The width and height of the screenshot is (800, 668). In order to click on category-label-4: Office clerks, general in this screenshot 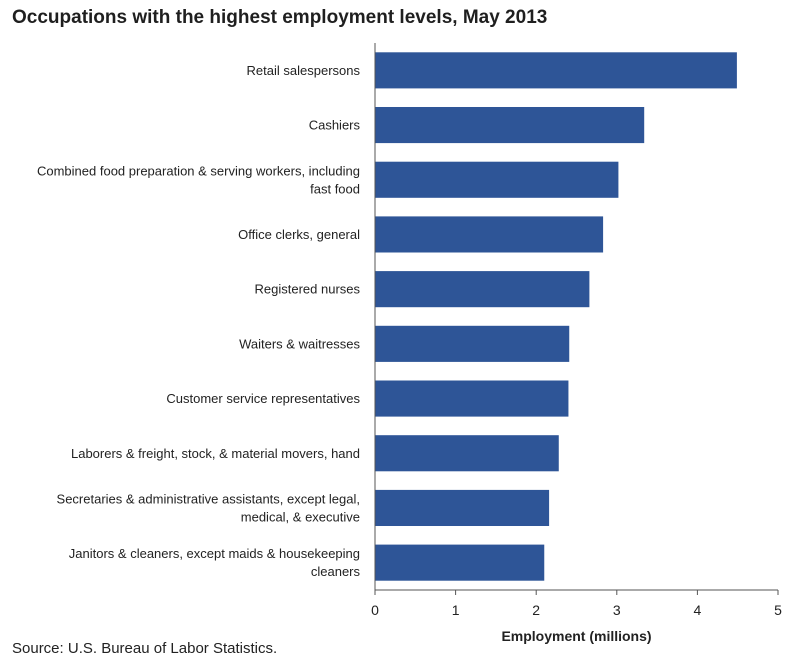, I will do `click(299, 234)`.